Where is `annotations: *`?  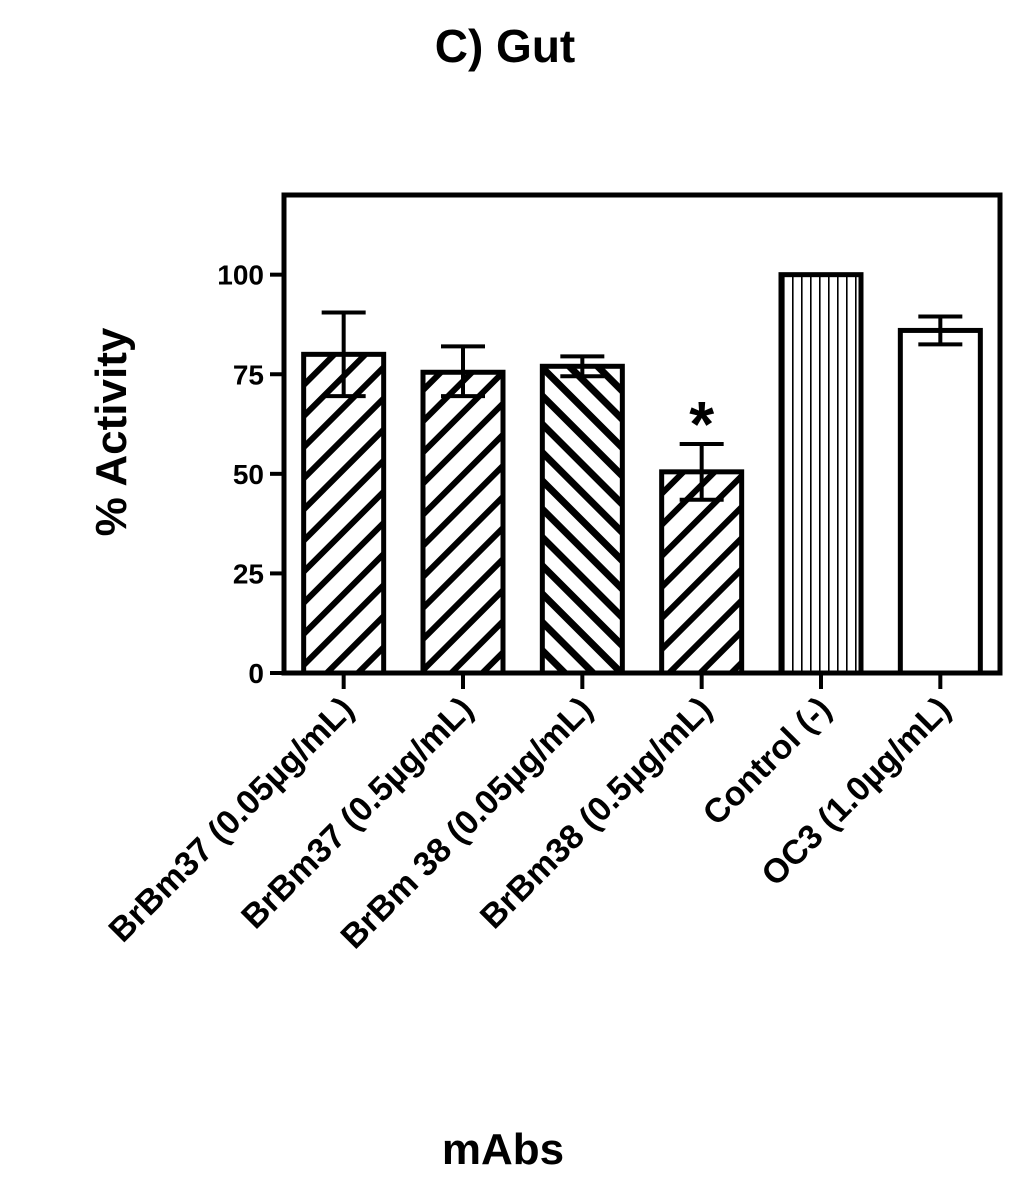
annotations: * is located at coordinates (701, 424).